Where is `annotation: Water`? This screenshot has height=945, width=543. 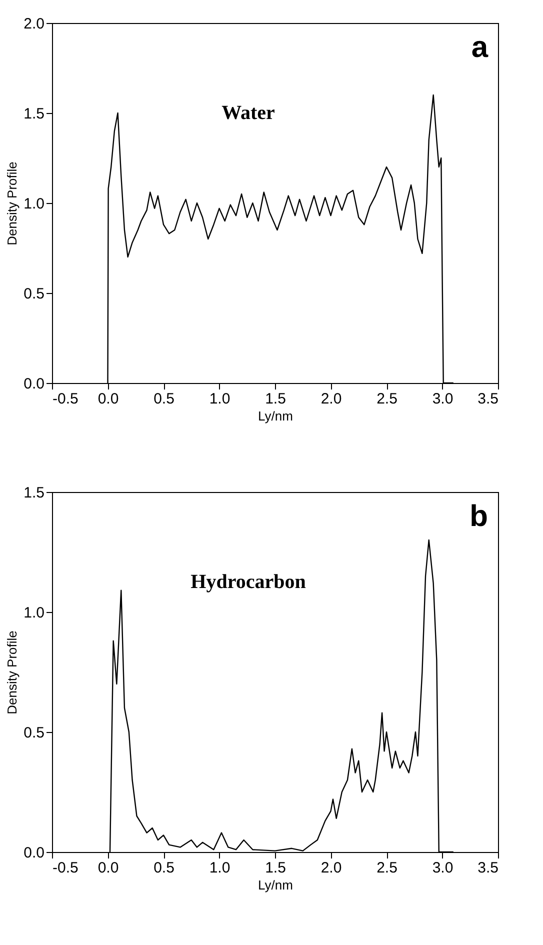
annotation: Water is located at coordinates (249, 113).